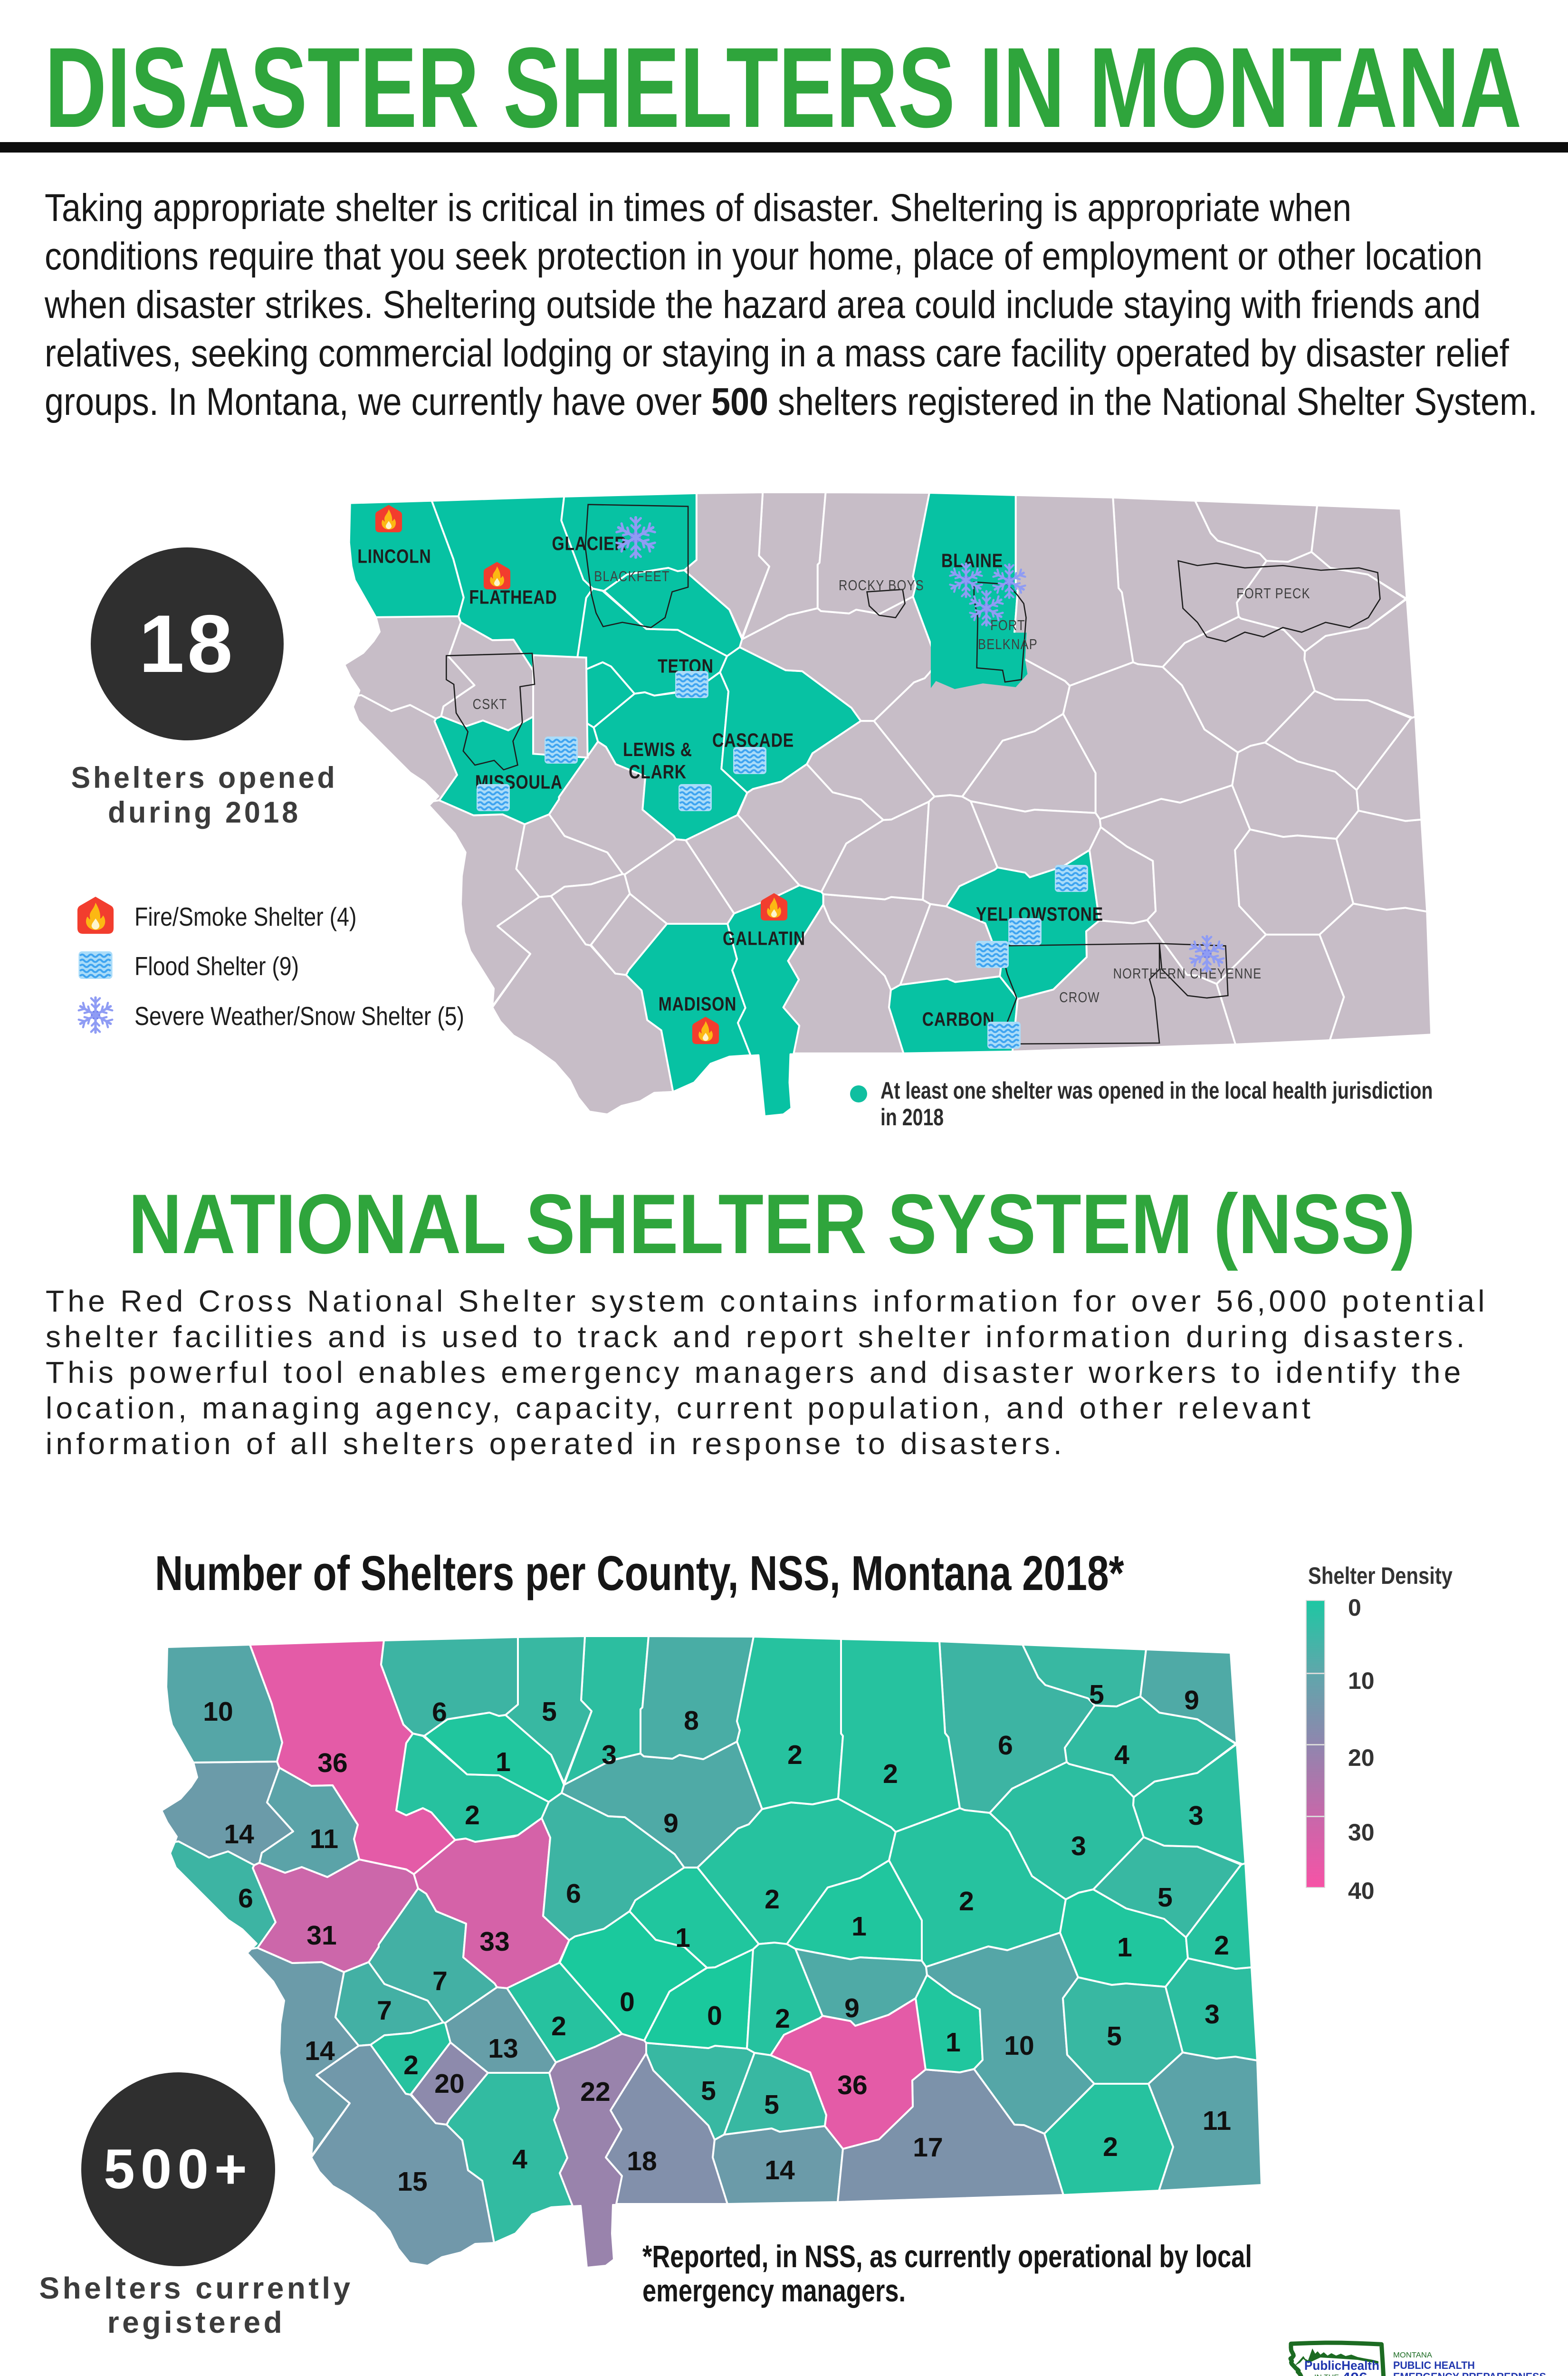 The height and width of the screenshot is (2376, 1568). Describe the element at coordinates (1412, 2355) in the screenshot. I see `svg-text: MONTANA` at that location.